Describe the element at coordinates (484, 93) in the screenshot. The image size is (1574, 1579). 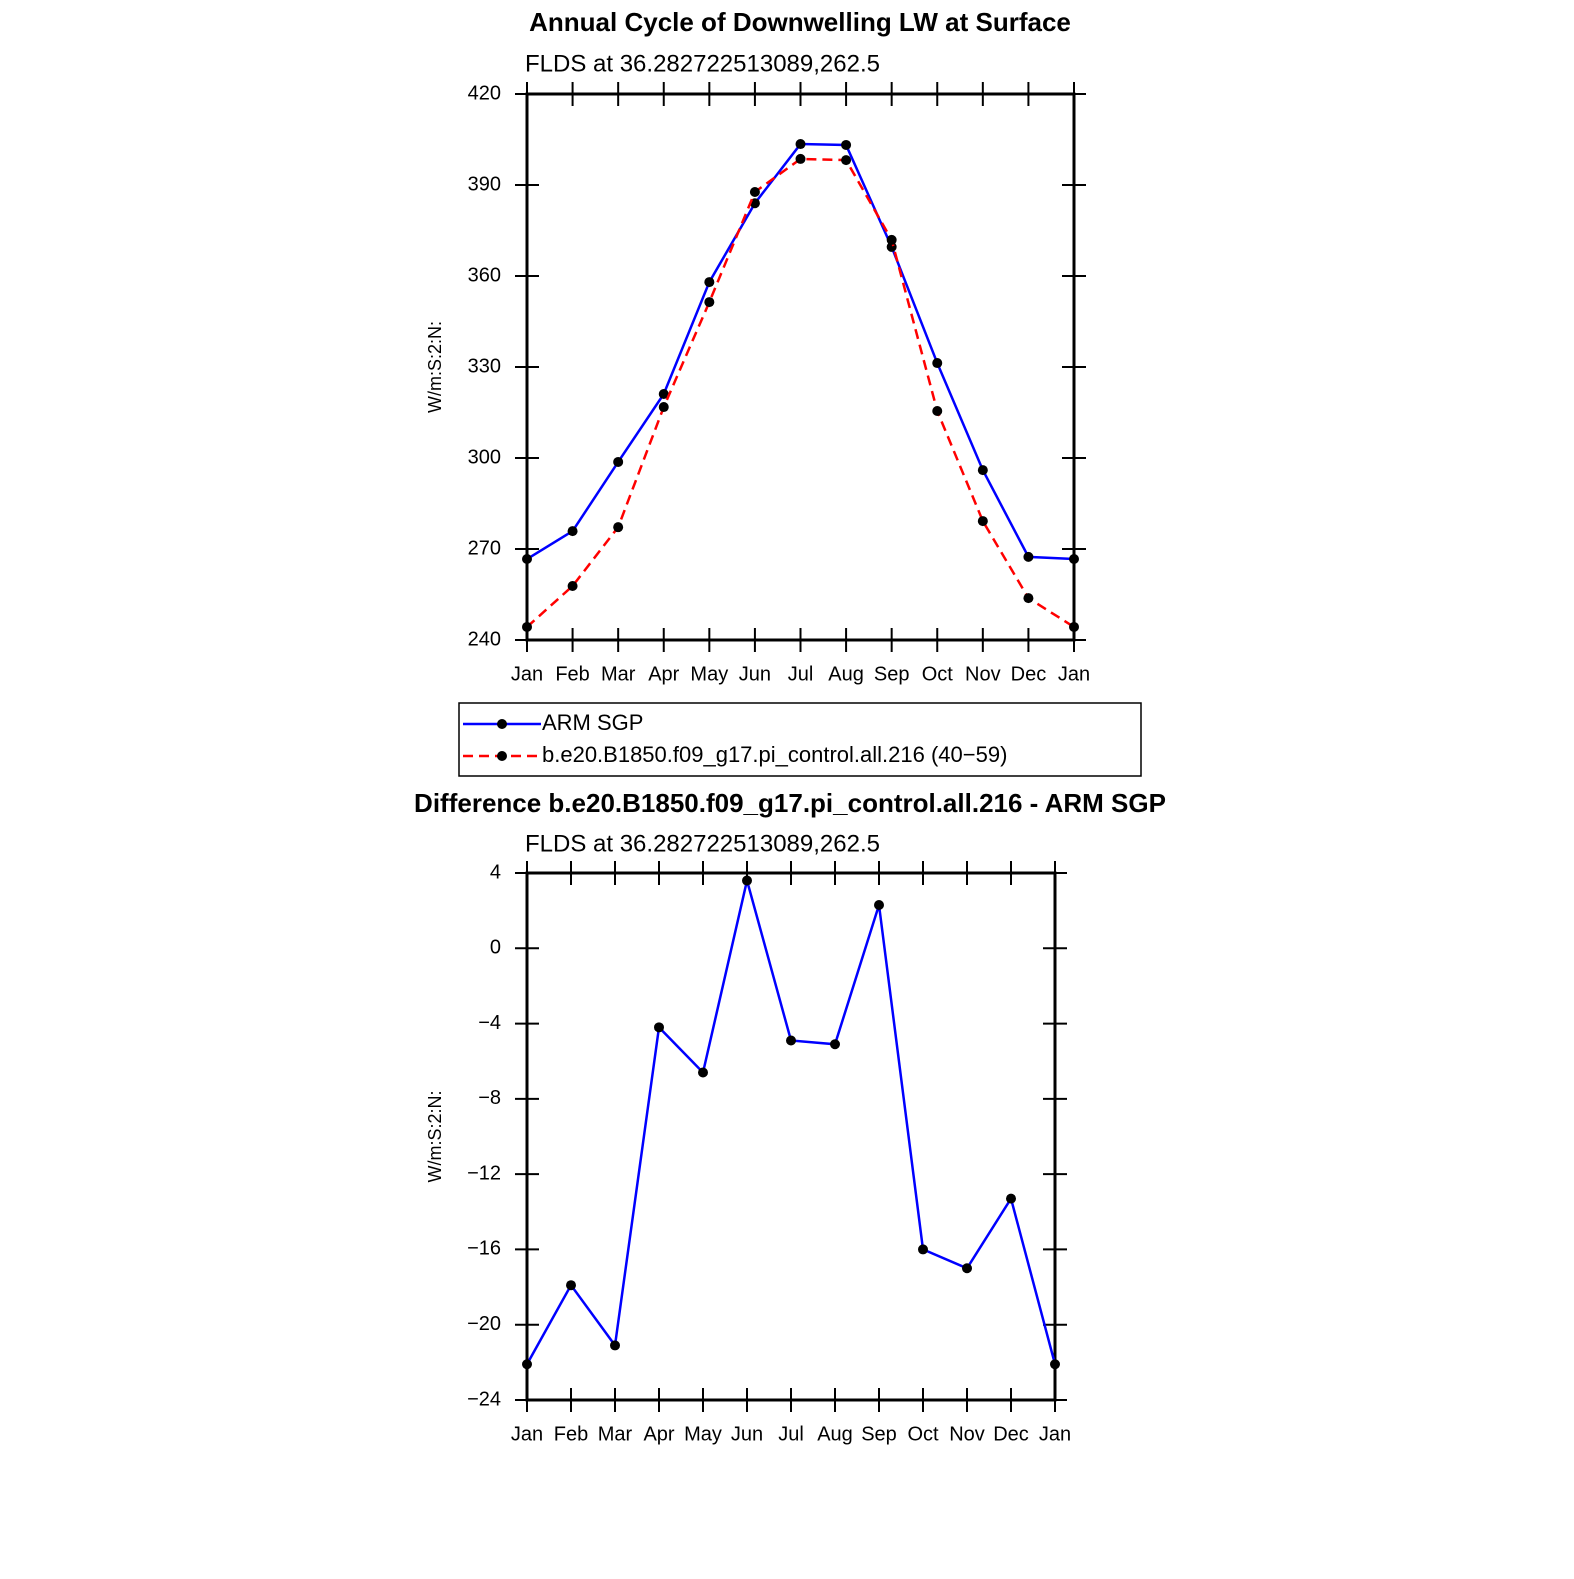
I see `y-tick-label: 420` at that location.